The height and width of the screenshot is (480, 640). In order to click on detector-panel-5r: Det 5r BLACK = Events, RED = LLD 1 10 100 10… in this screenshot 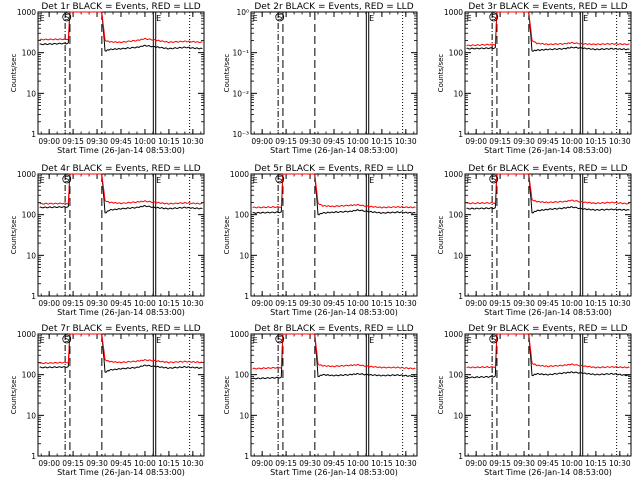, I will do `click(320, 240)`.